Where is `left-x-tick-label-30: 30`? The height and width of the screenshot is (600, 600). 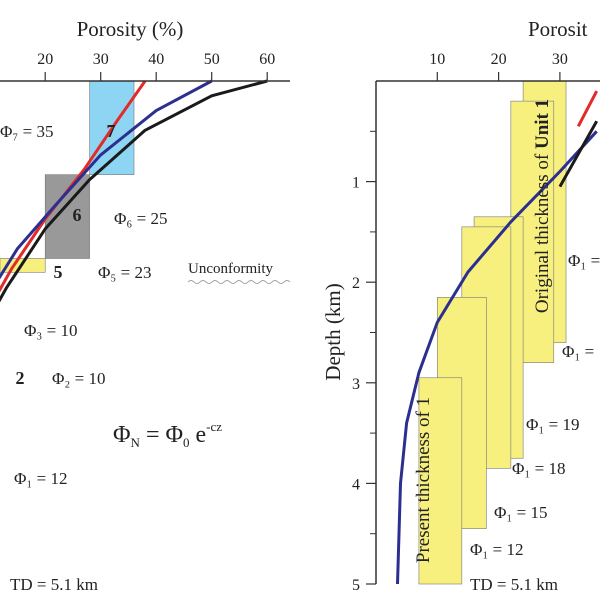 left-x-tick-label-30: 30 is located at coordinates (101, 59).